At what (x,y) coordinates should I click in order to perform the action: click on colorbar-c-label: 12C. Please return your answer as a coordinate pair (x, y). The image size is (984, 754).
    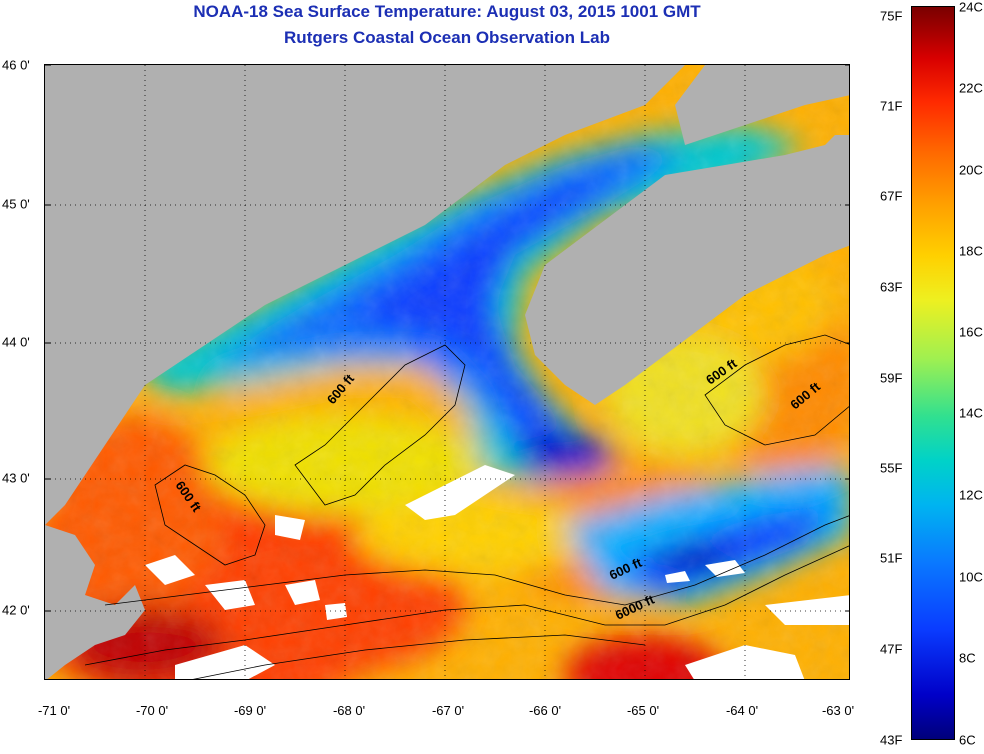
    Looking at the image, I should click on (971, 495).